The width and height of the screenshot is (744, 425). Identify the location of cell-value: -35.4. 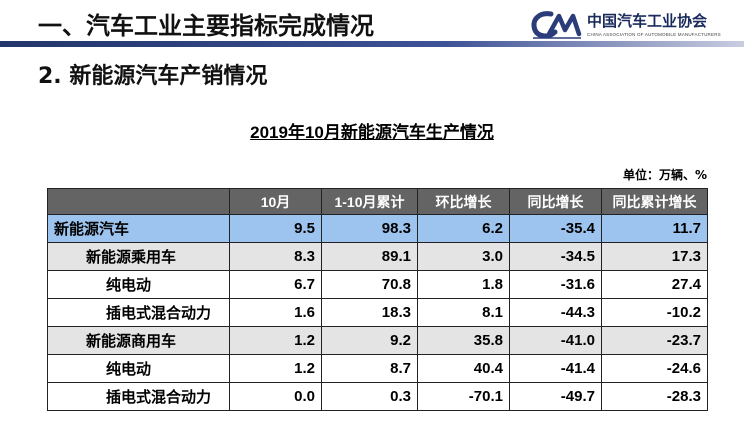
(555, 228).